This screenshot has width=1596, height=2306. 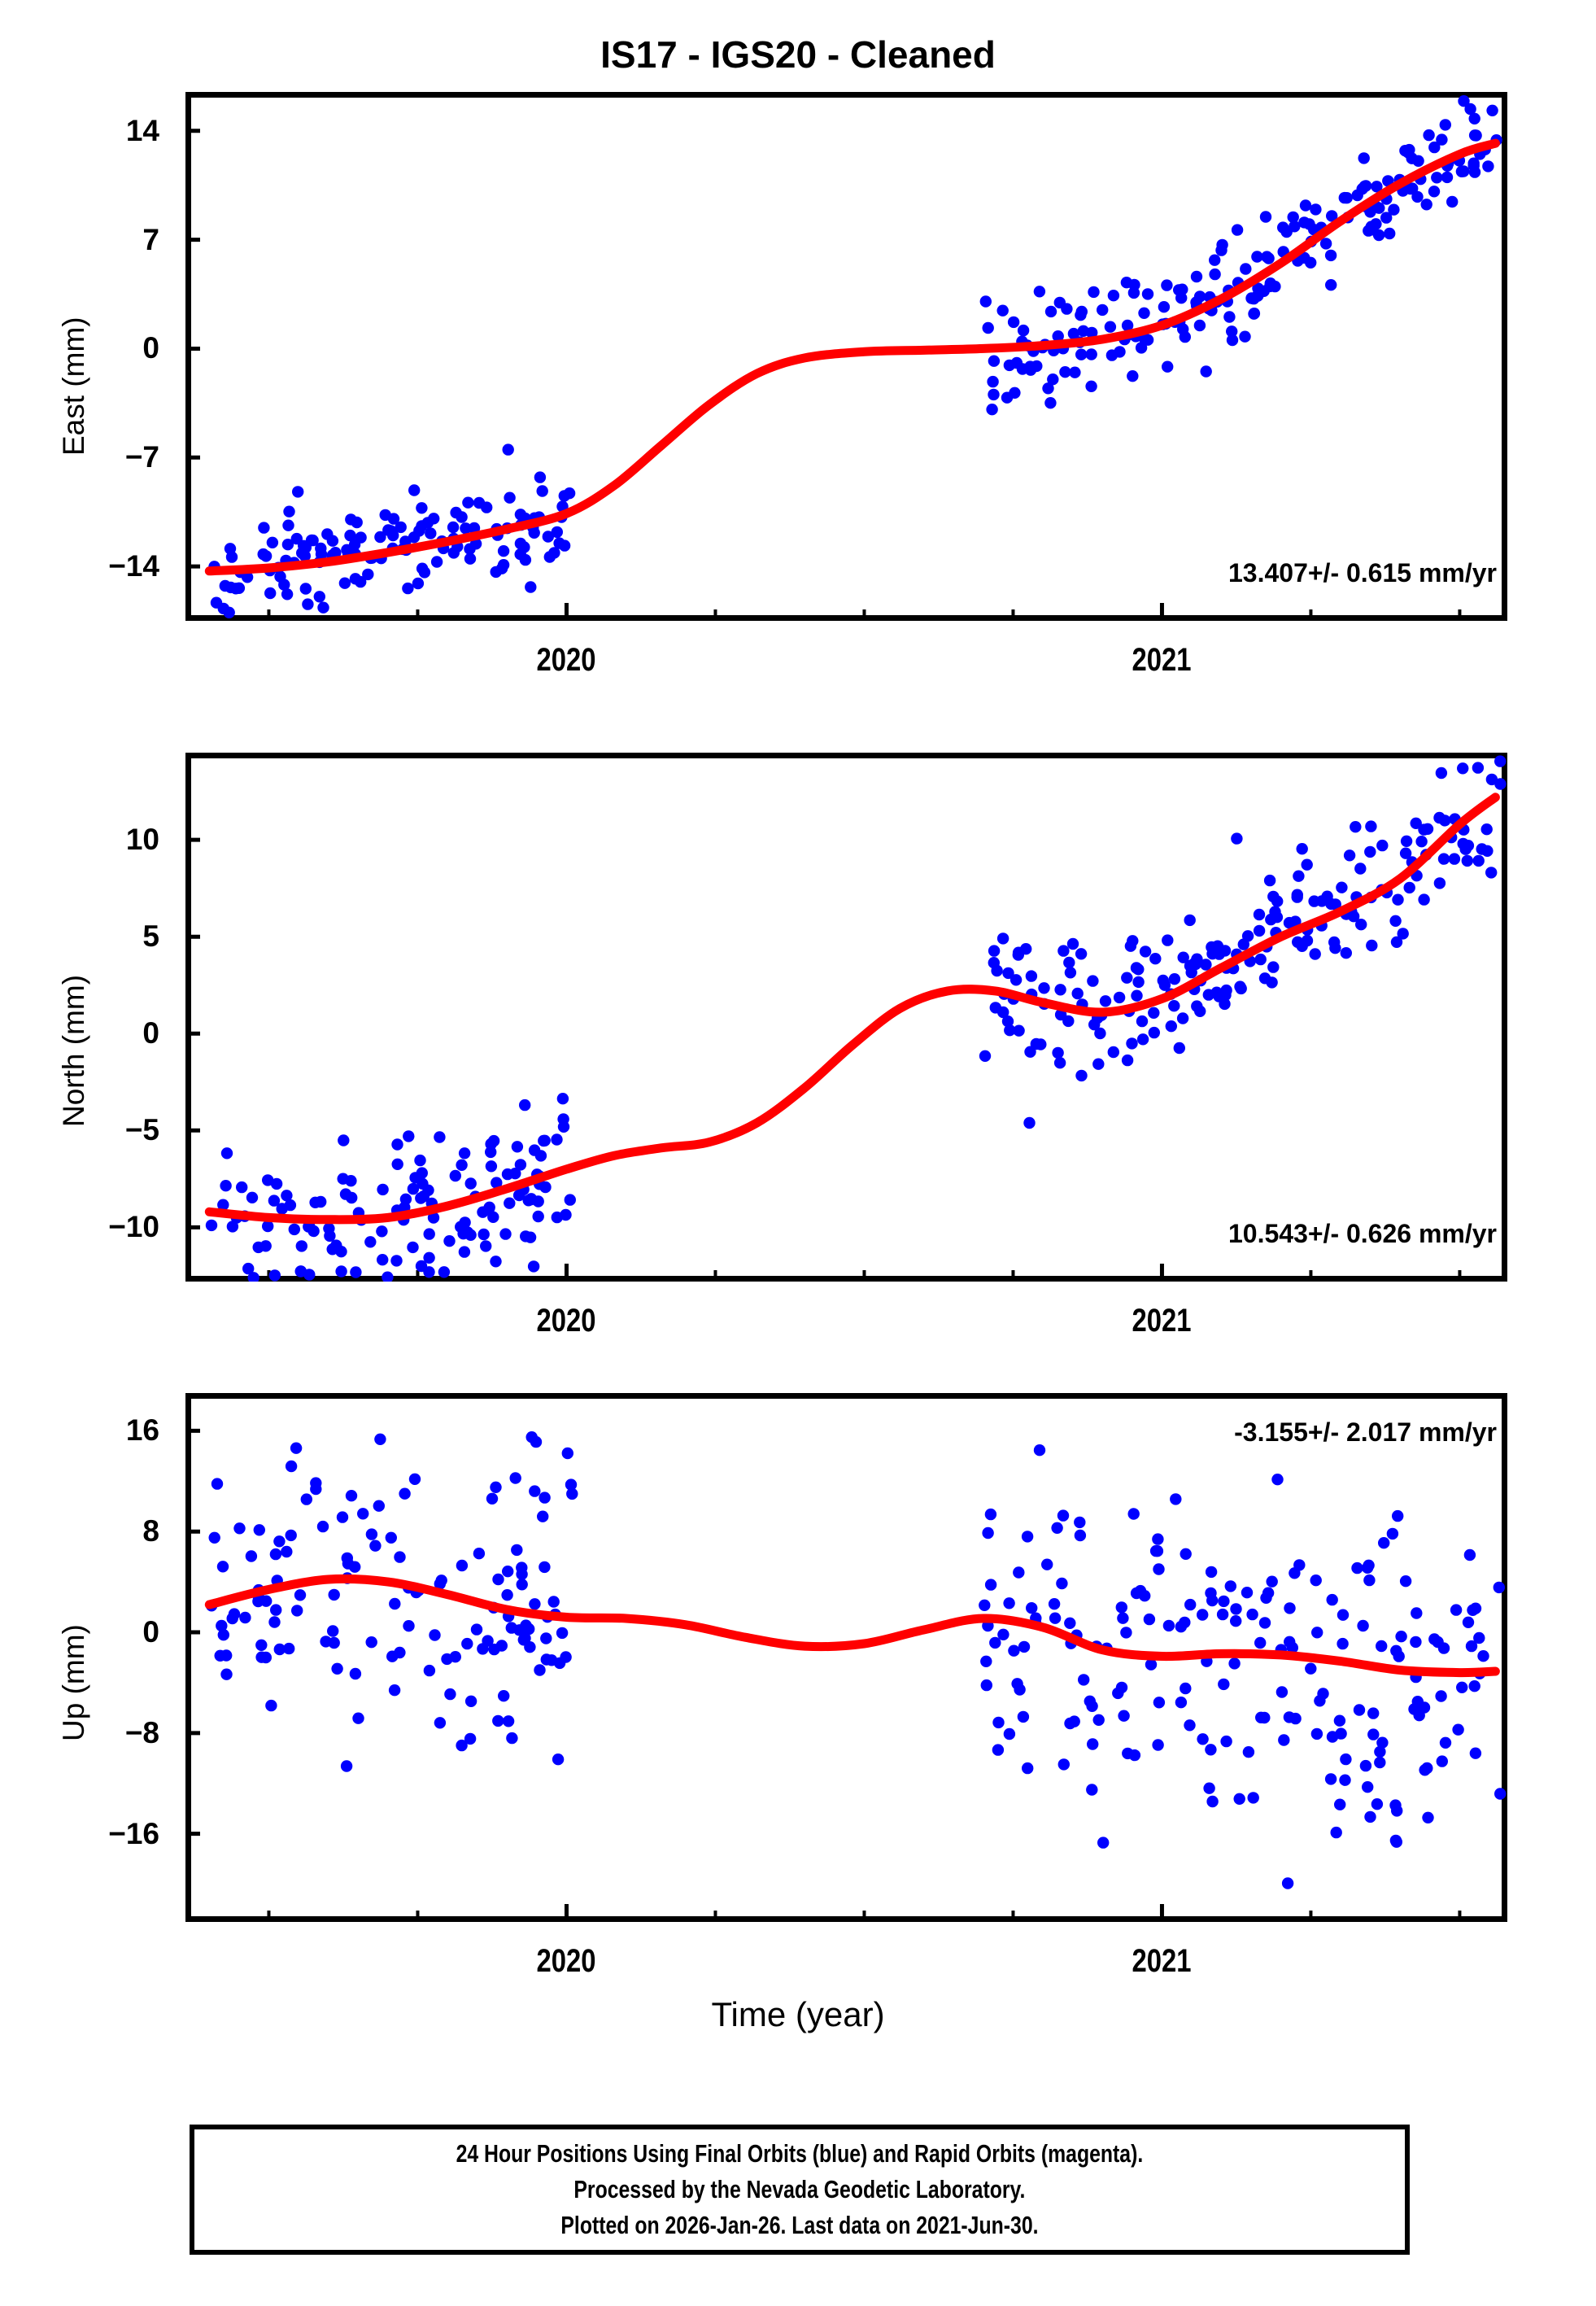 What do you see at coordinates (142, 130) in the screenshot?
I see `y-tick-label: 14` at bounding box center [142, 130].